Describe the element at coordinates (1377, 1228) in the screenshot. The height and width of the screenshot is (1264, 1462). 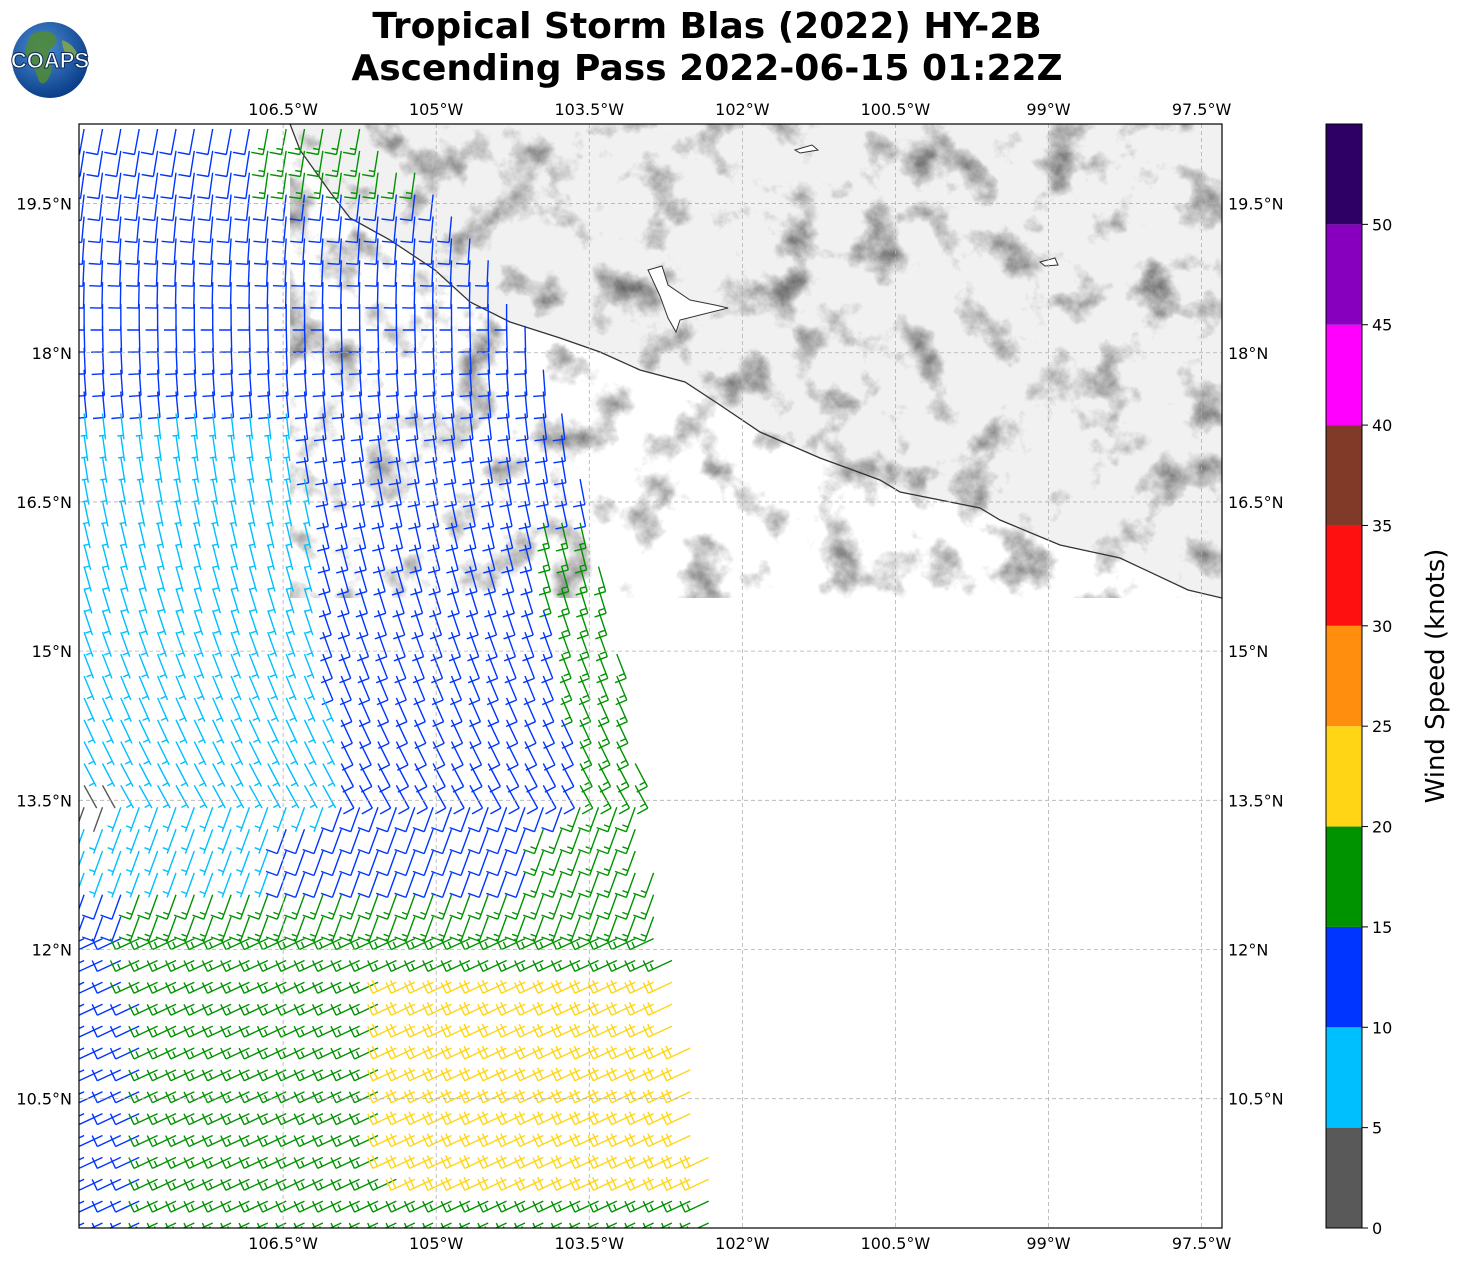
I see `colorbar-tick-label: 0` at that location.